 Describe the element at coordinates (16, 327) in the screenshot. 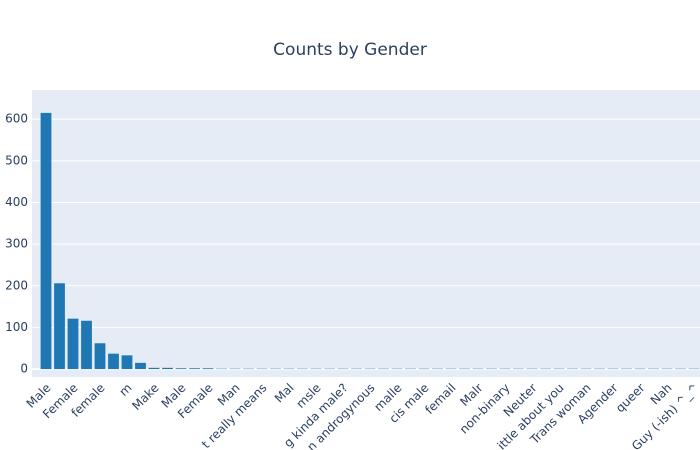

I see `y-tick-label: 100` at that location.